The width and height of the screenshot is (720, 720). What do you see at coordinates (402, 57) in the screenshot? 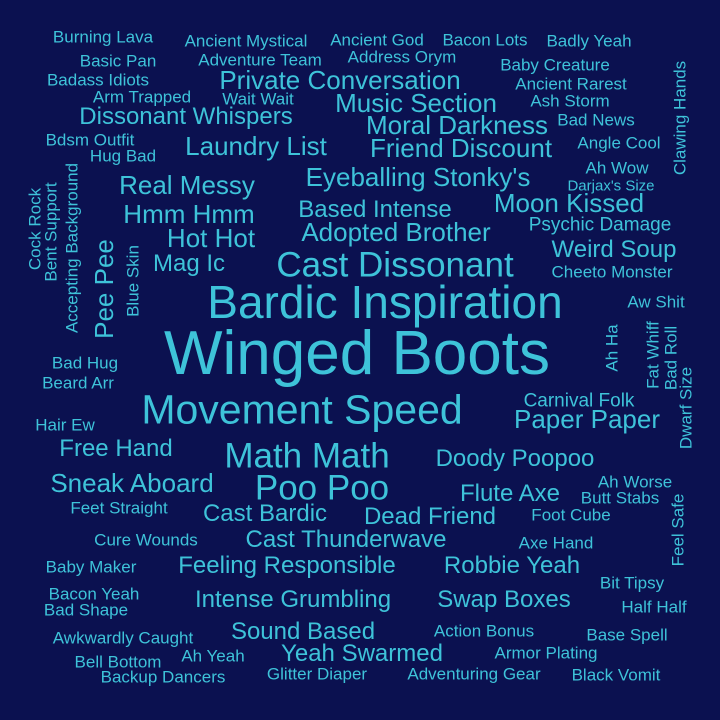
I see `word: Address Orym` at bounding box center [402, 57].